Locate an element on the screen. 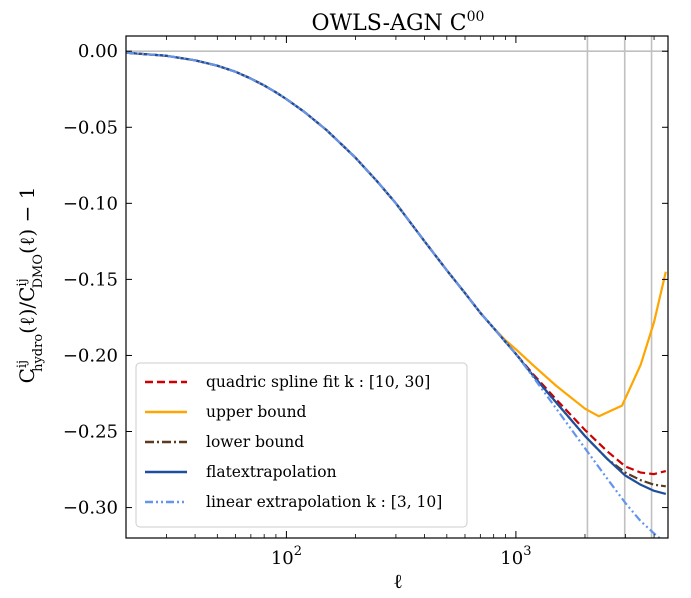 The width and height of the screenshot is (691, 598). legend-label-3: lower bound is located at coordinates (255, 442).